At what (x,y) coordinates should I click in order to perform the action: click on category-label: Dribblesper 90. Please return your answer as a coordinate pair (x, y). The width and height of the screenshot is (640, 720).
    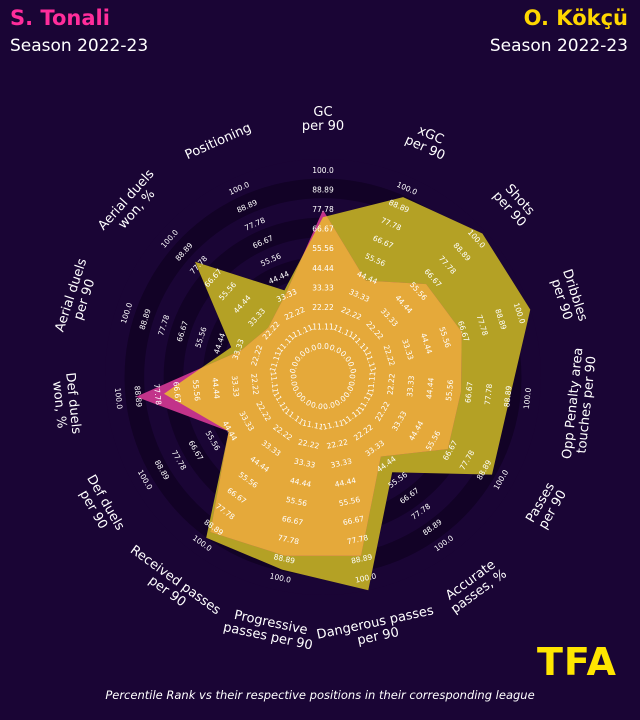
    Looking at the image, I should click on (568, 297).